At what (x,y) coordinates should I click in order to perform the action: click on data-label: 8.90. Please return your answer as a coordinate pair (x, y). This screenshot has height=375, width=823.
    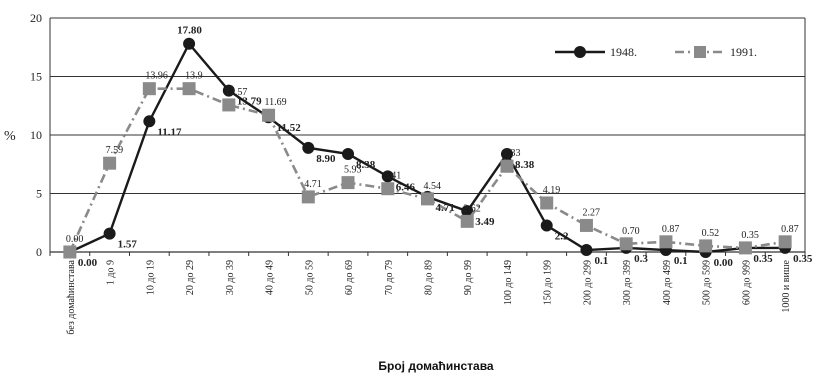
    Looking at the image, I should click on (326, 159).